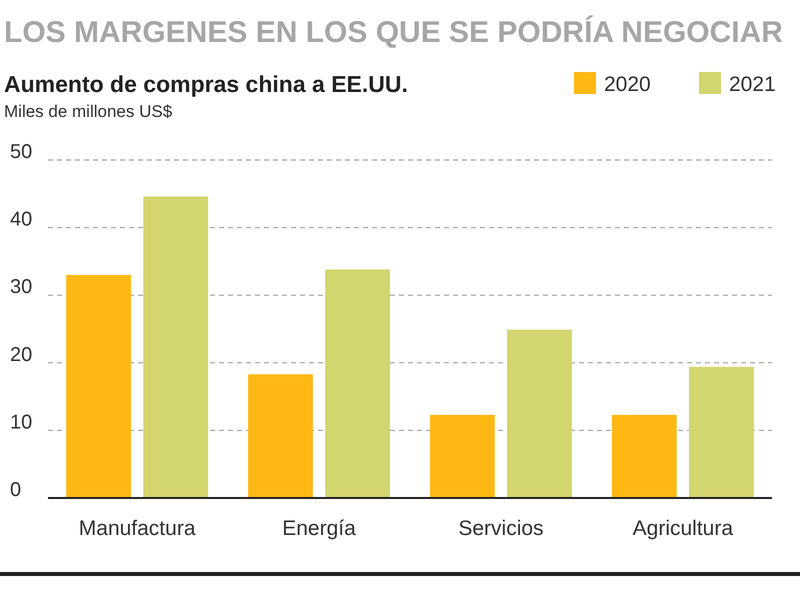 This screenshot has width=800, height=611. Describe the element at coordinates (21, 355) in the screenshot. I see `y-tick-label: 20` at that location.